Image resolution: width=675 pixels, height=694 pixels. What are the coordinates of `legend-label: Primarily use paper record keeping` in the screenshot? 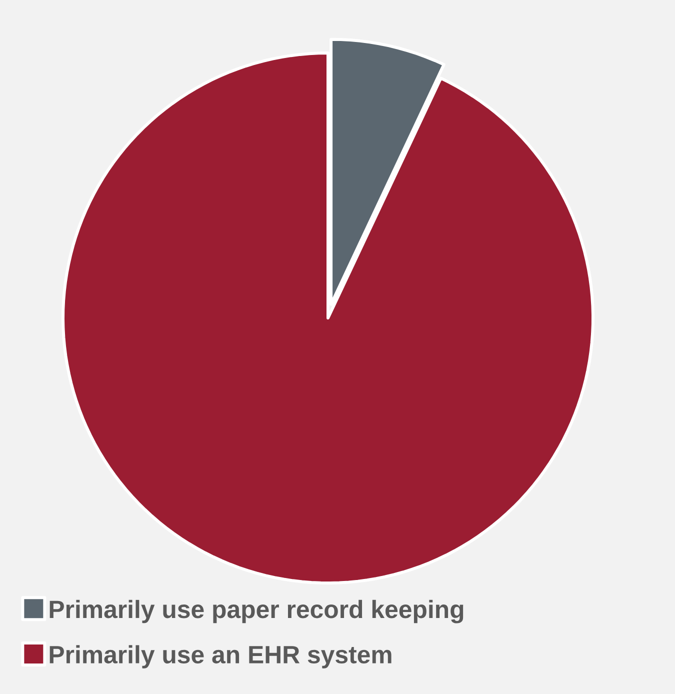 It's located at (257, 612).